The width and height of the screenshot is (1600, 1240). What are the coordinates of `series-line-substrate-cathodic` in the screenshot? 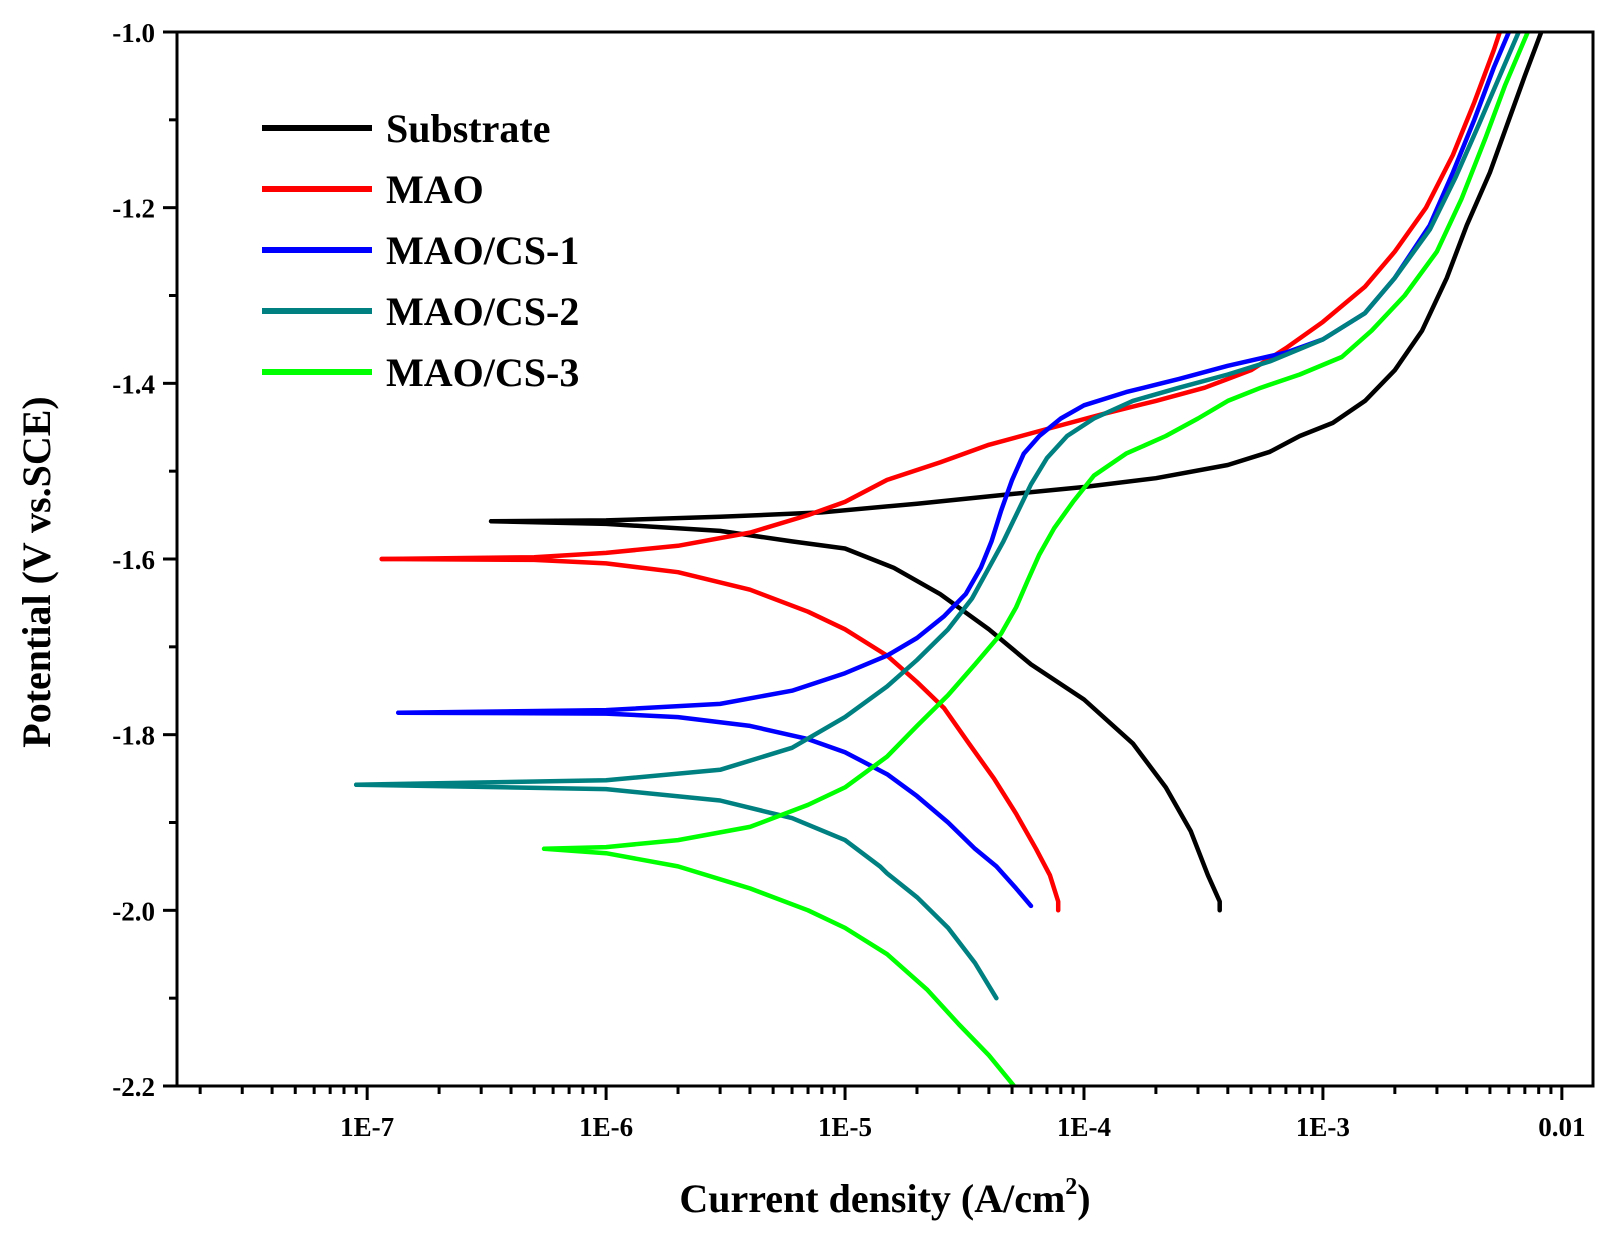 It's located at (855, 715).